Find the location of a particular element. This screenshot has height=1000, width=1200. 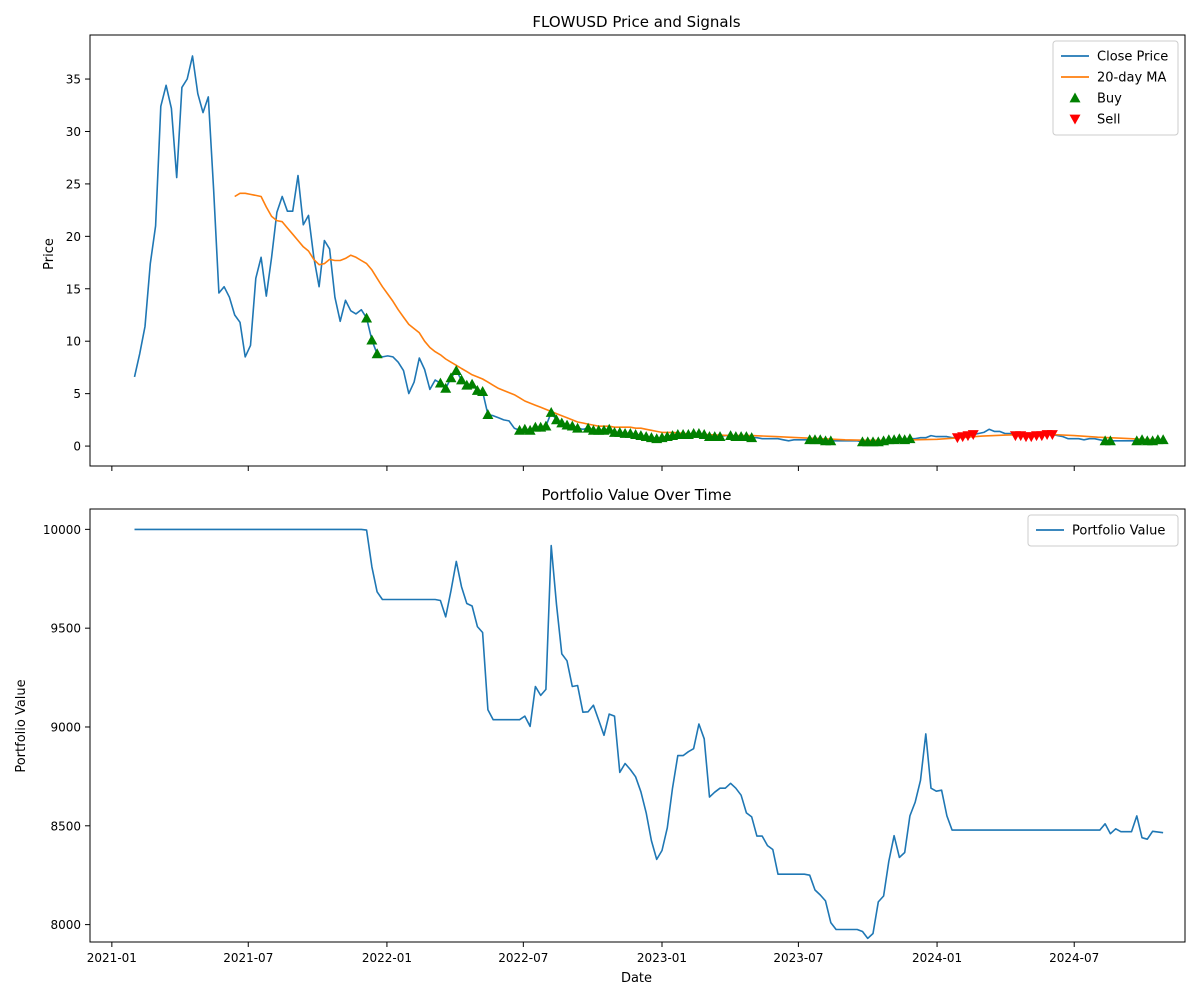

portfolio-chart-title: Portfolio Value Over Time is located at coordinates (637, 495).